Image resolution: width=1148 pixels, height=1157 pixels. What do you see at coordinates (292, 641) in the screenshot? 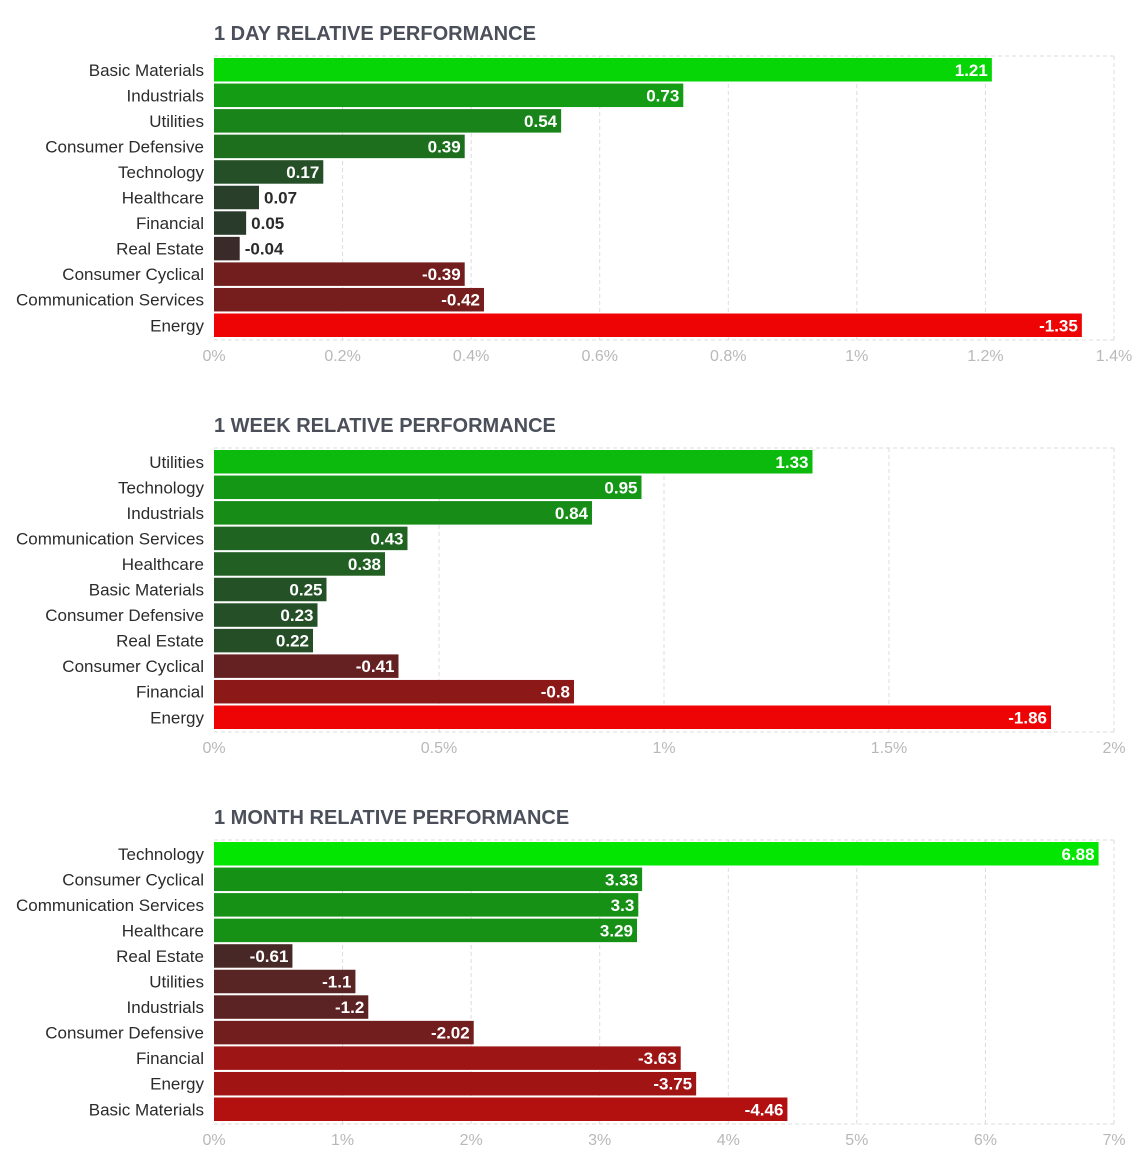
I see `bar-value-label: 0.22` at bounding box center [292, 641].